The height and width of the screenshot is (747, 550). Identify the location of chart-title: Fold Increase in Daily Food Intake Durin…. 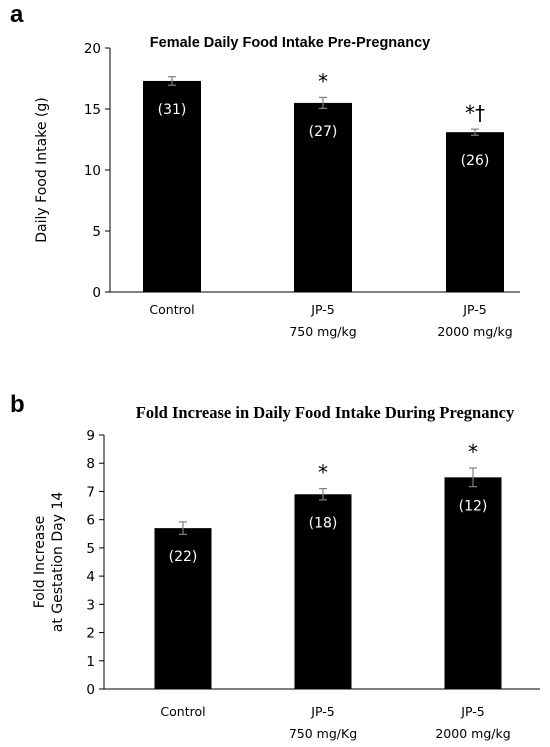
(325, 412).